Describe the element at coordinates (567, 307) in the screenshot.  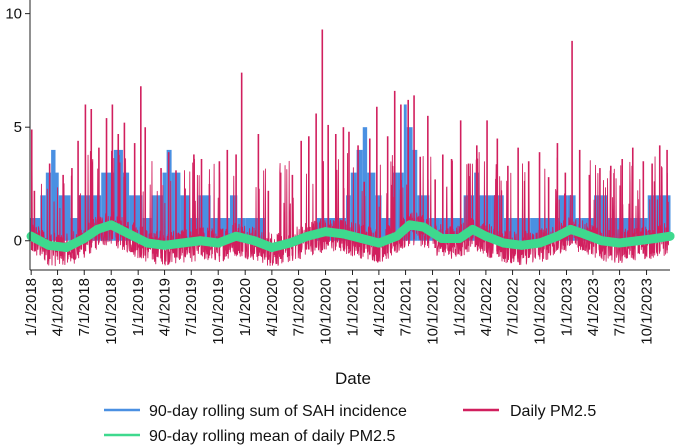
I see `x-tick-label: 1/1/2023` at that location.